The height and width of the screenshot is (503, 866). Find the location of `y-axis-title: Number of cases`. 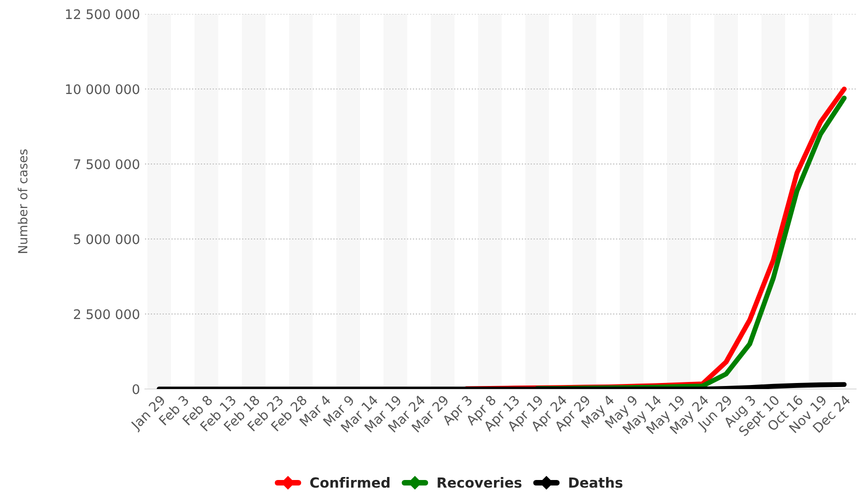

y-axis-title: Number of cases is located at coordinates (23, 201).